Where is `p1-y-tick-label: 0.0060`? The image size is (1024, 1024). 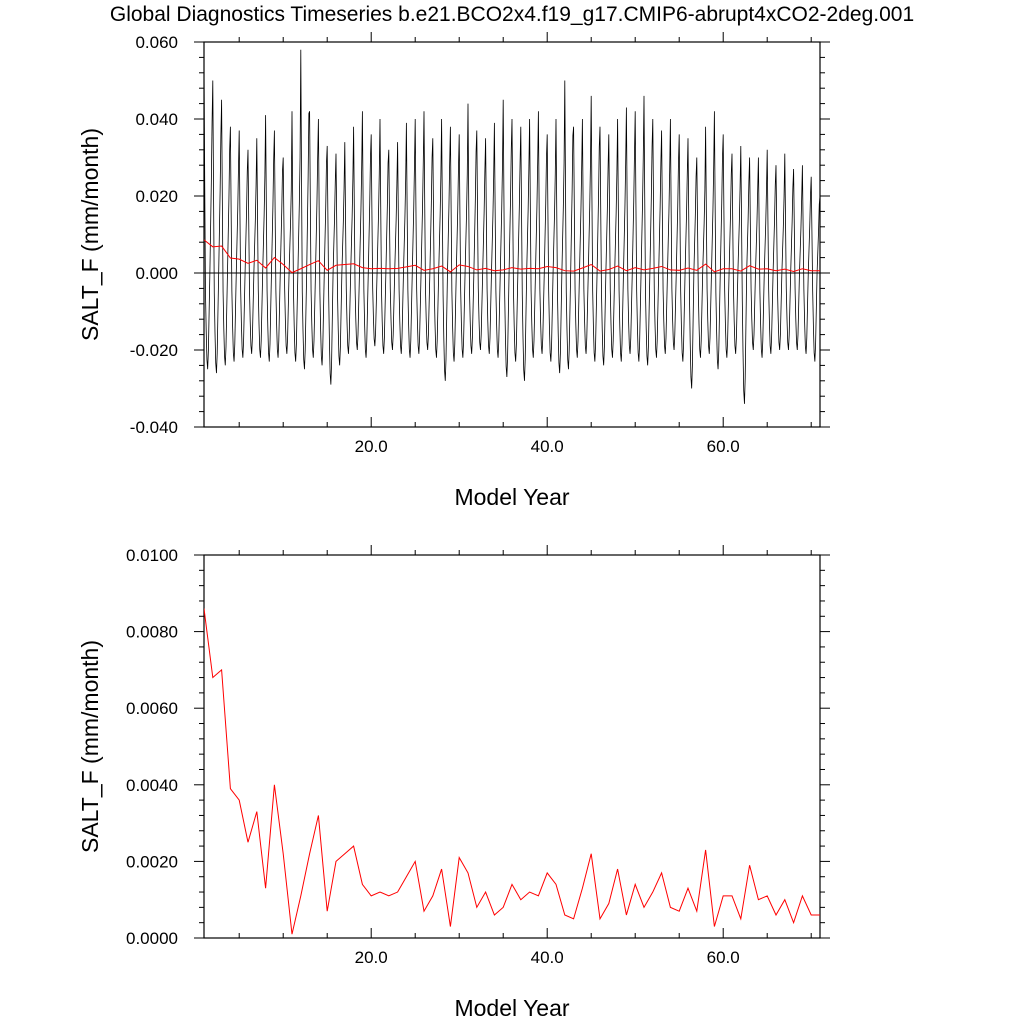 p1-y-tick-label: 0.0060 is located at coordinates (152, 708).